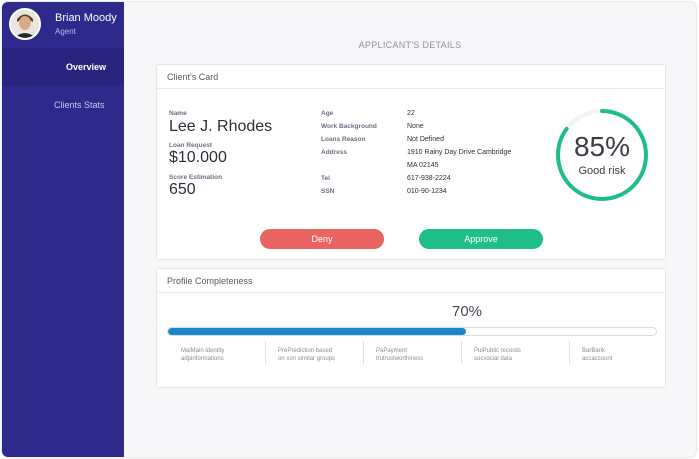  Describe the element at coordinates (411, 281) in the screenshot. I see `card-header: Profile Completeness` at that location.